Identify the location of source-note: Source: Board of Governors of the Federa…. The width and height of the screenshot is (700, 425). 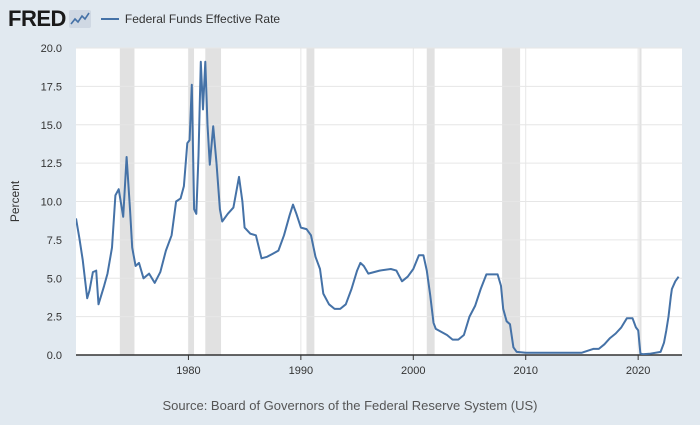
(350, 405).